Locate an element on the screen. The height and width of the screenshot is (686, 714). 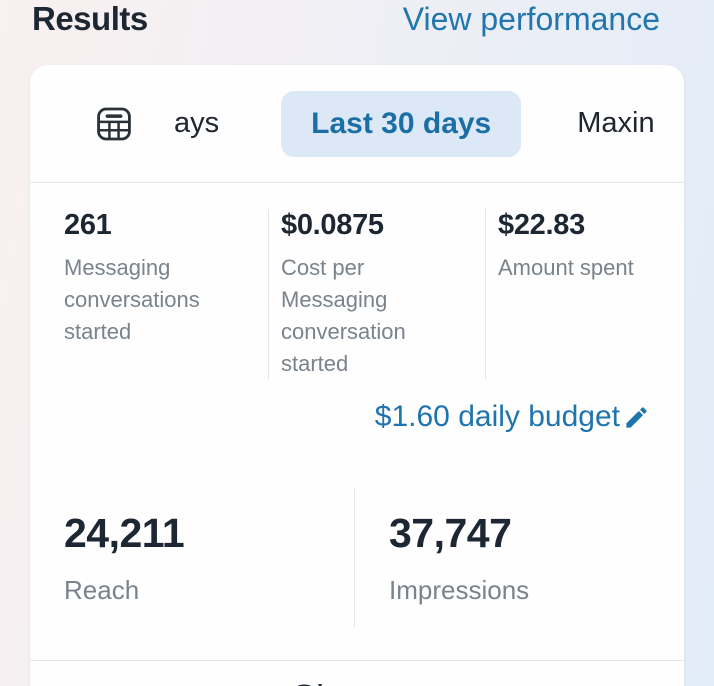
show-more-button: Show more is located at coordinates (357, 681).